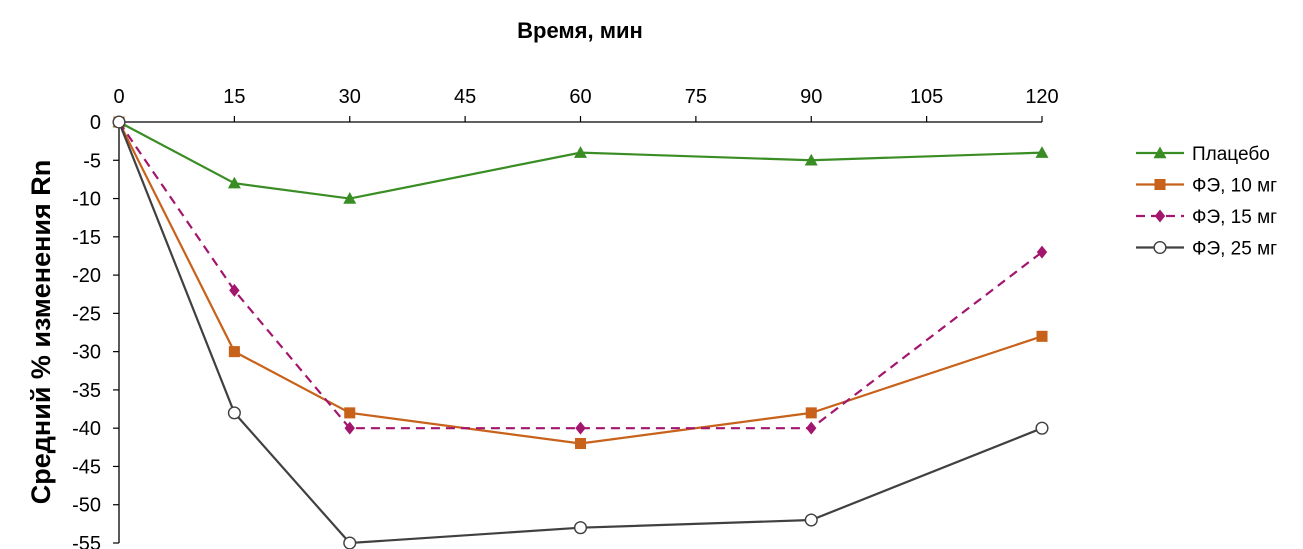 Image resolution: width=1303 pixels, height=549 pixels. Describe the element at coordinates (86, 353) in the screenshot. I see `y-tick-label: -30` at that location.